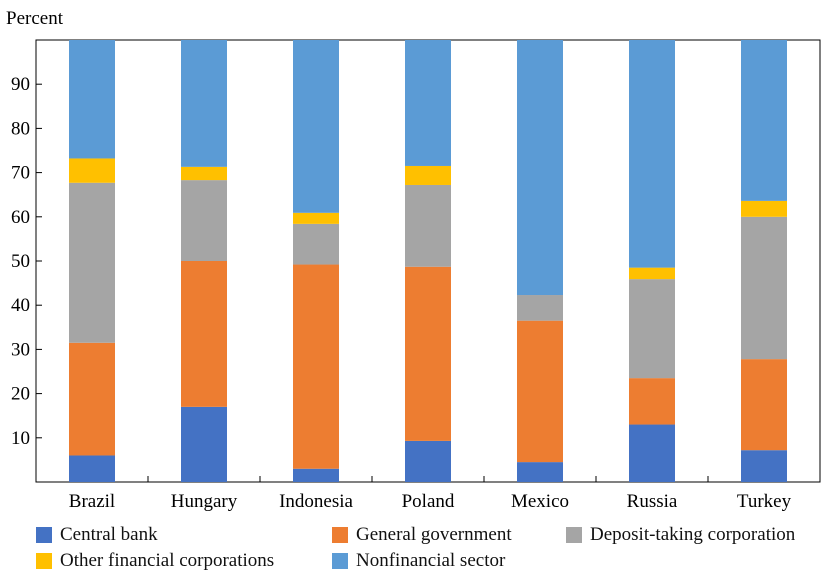 The width and height of the screenshot is (836, 579). Describe the element at coordinates (167, 560) in the screenshot. I see `legend-label-other-financial: Other financial corporations` at that location.